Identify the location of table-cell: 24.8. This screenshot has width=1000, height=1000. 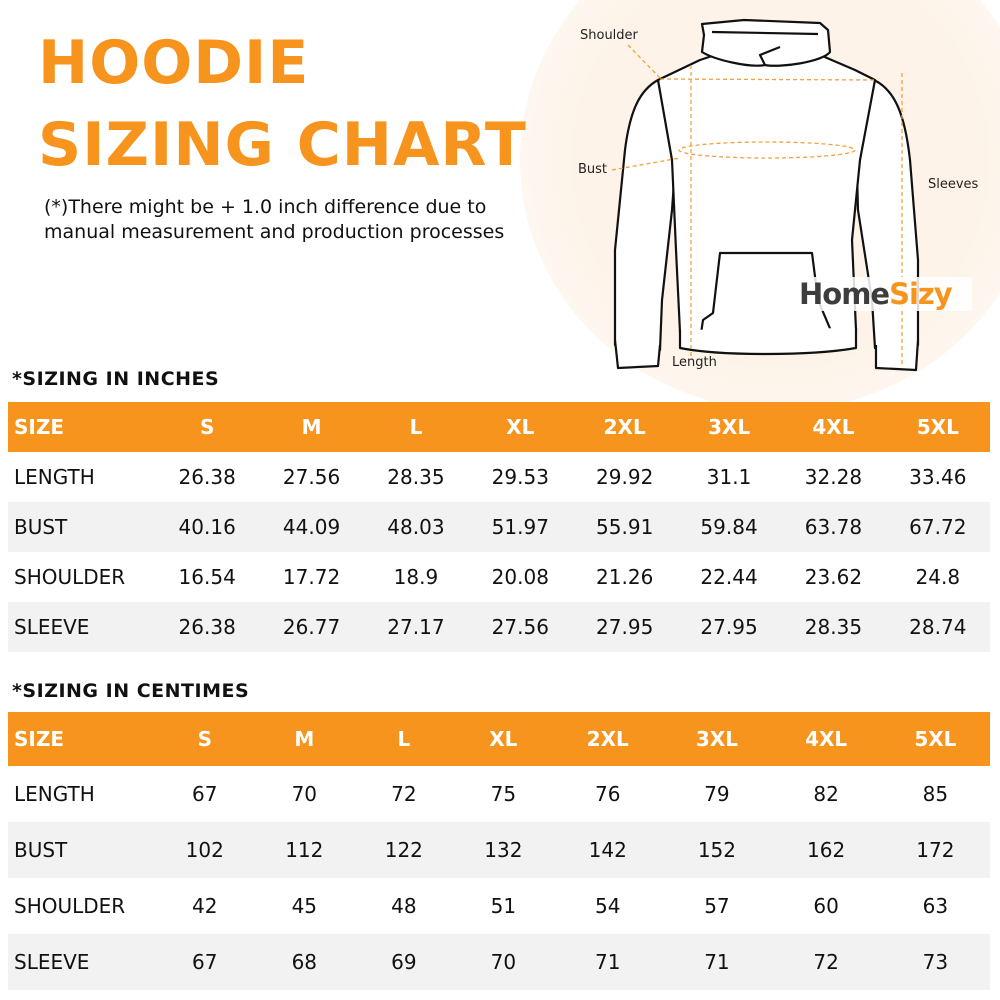
(938, 577).